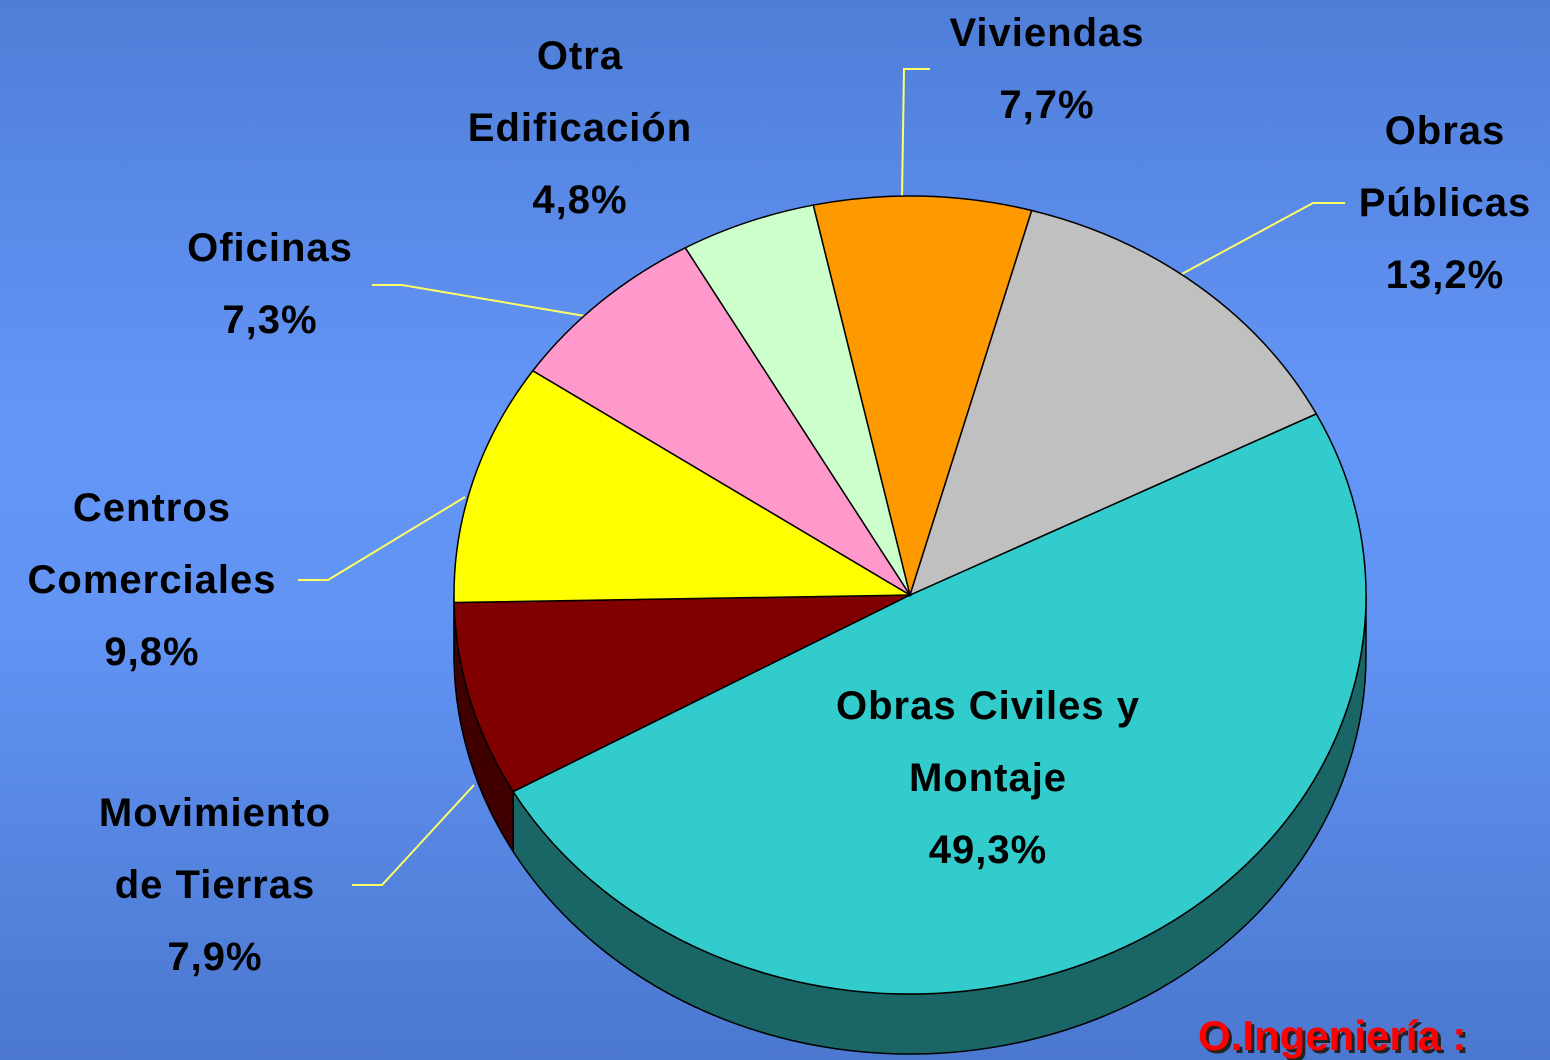 The image size is (1550, 1060). I want to click on slice-label: Oficinas 7,3%, so click(270, 284).